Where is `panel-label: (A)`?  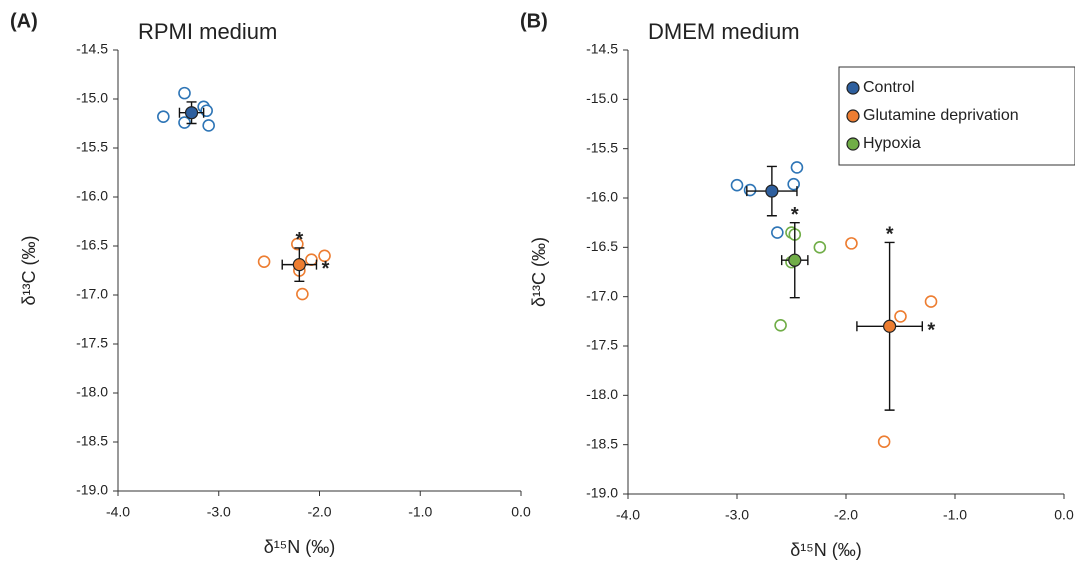
panel-label: (A) is located at coordinates (24, 21).